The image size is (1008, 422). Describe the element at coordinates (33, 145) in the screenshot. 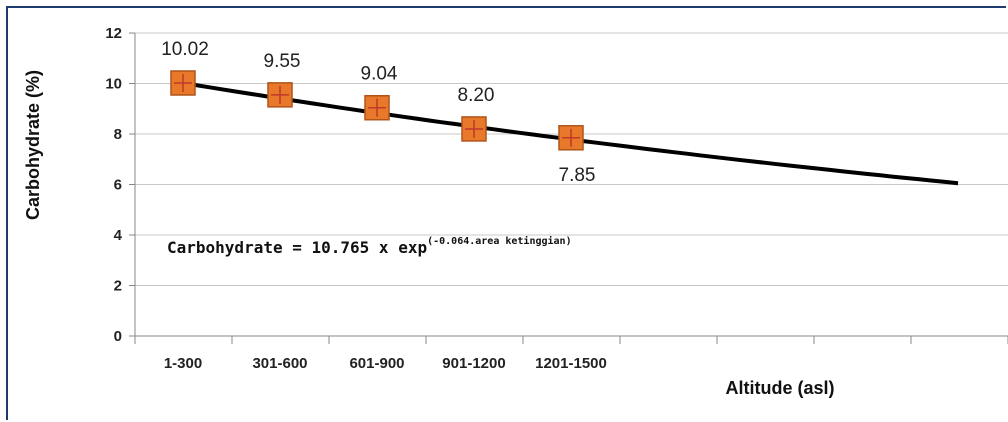

I see `y-axis-title: Carbohydrate (%)` at that location.